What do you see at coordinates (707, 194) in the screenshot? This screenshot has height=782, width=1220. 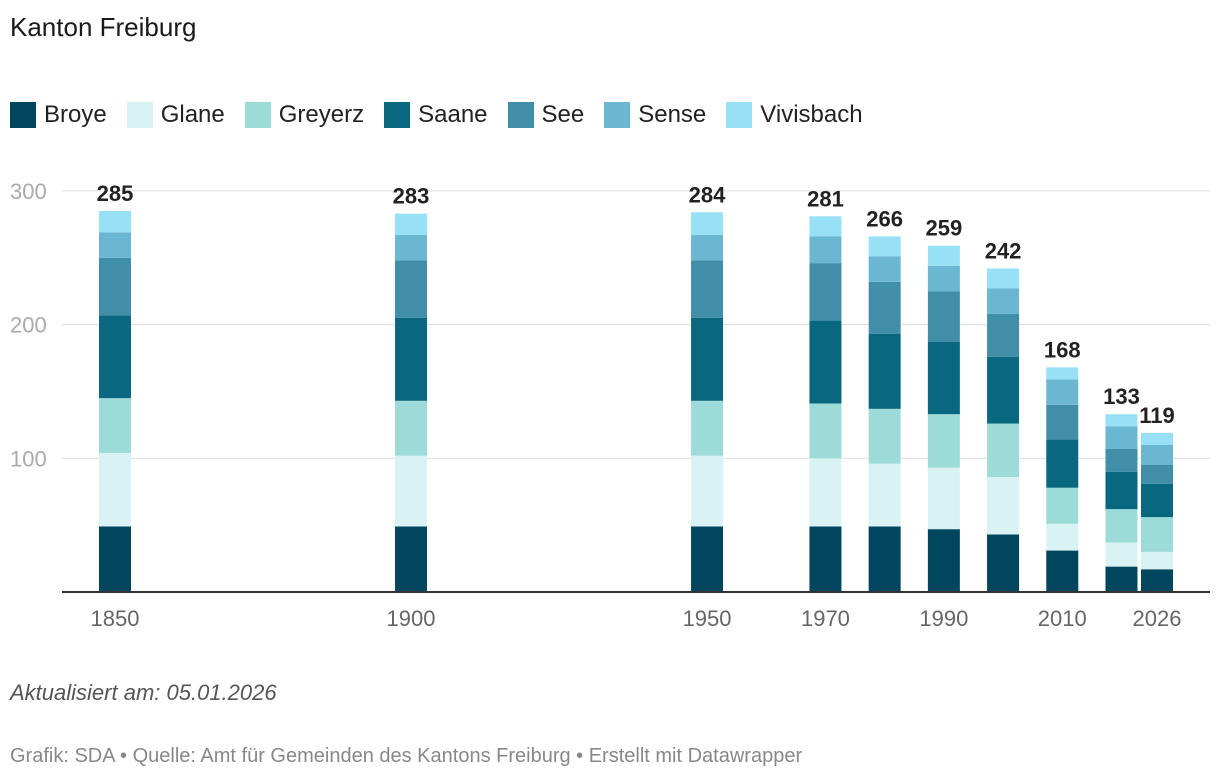 I see `total-label: 284` at bounding box center [707, 194].